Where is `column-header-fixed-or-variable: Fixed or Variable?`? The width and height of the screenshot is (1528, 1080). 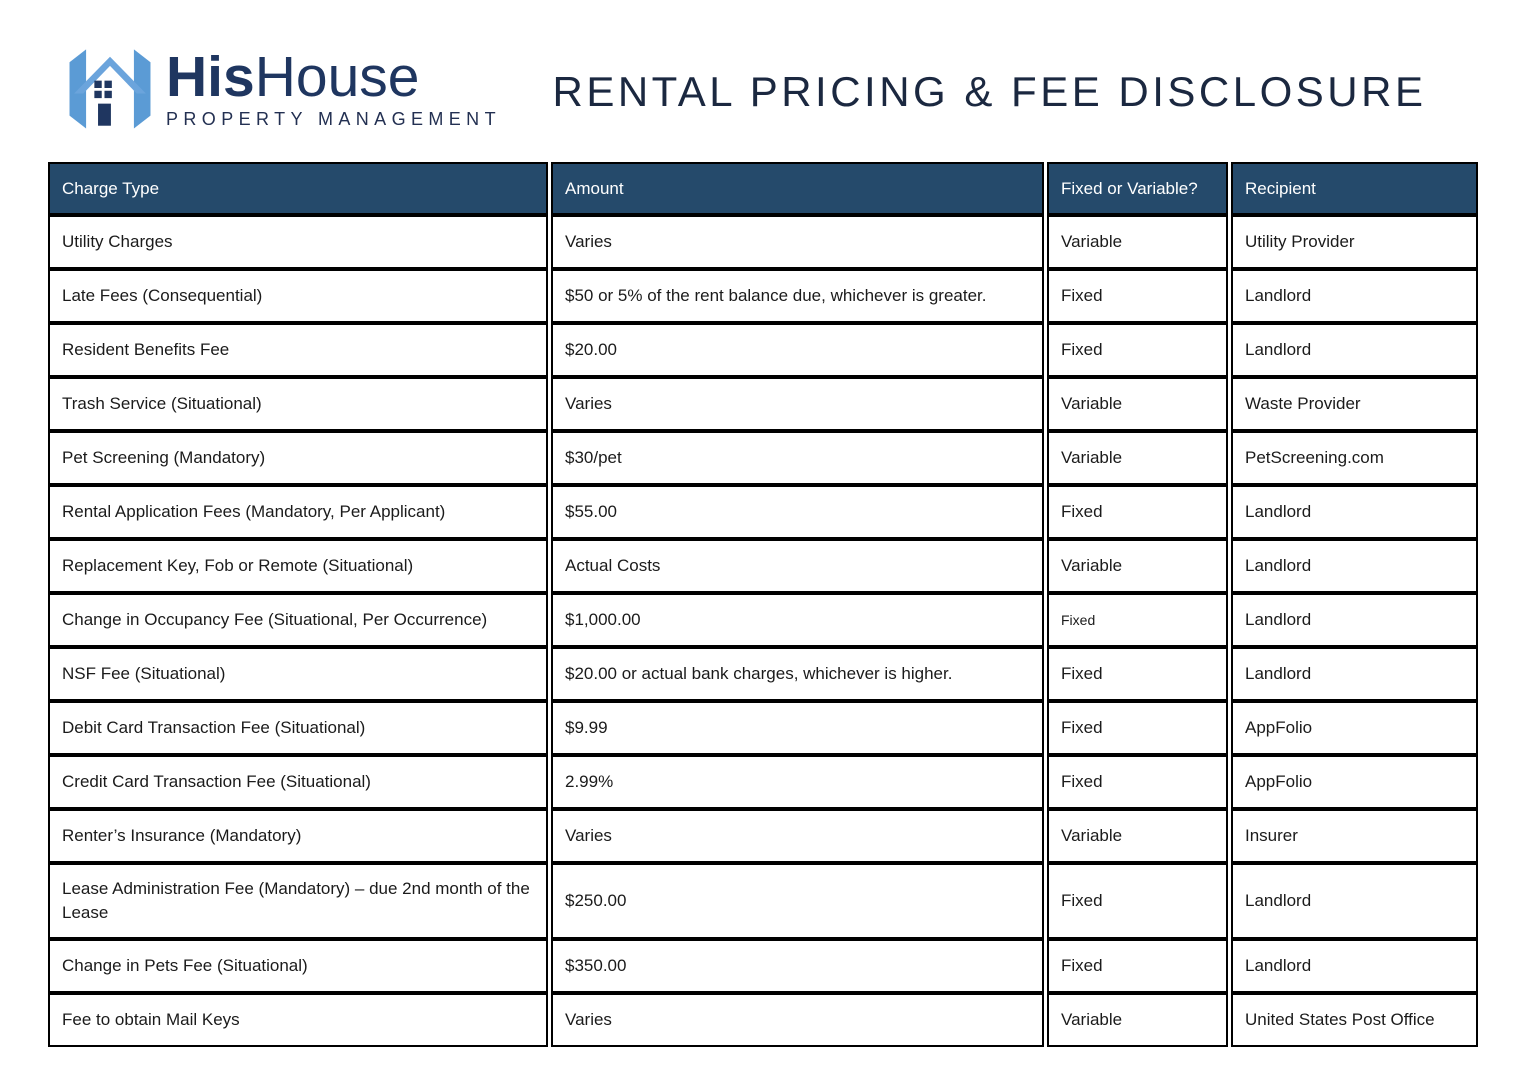 column-header-fixed-or-variable: Fixed or Variable? is located at coordinates (1137, 188).